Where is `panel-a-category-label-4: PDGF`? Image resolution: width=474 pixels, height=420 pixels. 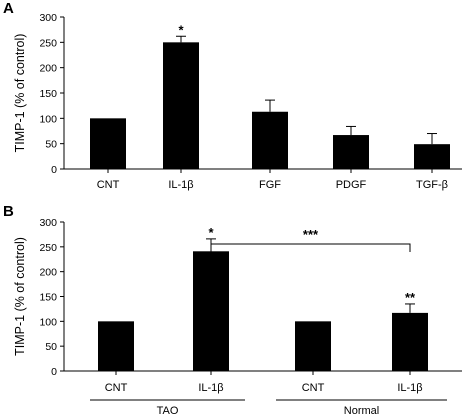
panel-a-category-label-4: PDGF is located at coordinates (351, 185).